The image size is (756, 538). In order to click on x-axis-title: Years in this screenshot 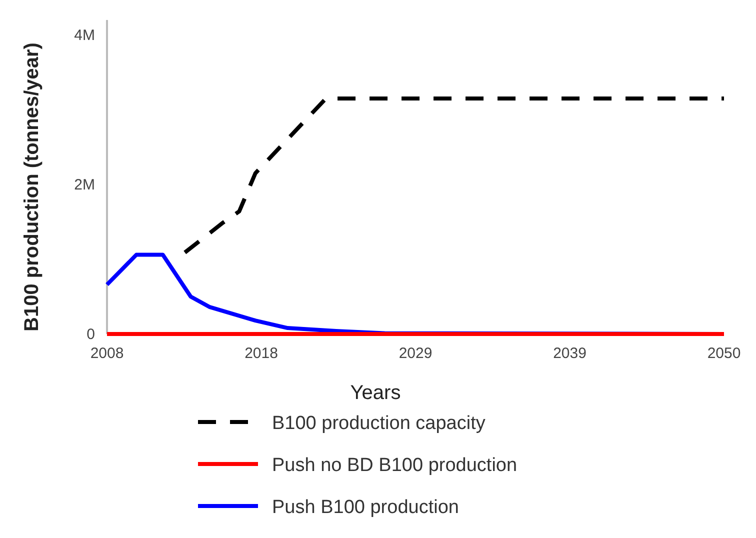, I will do `click(375, 393)`.